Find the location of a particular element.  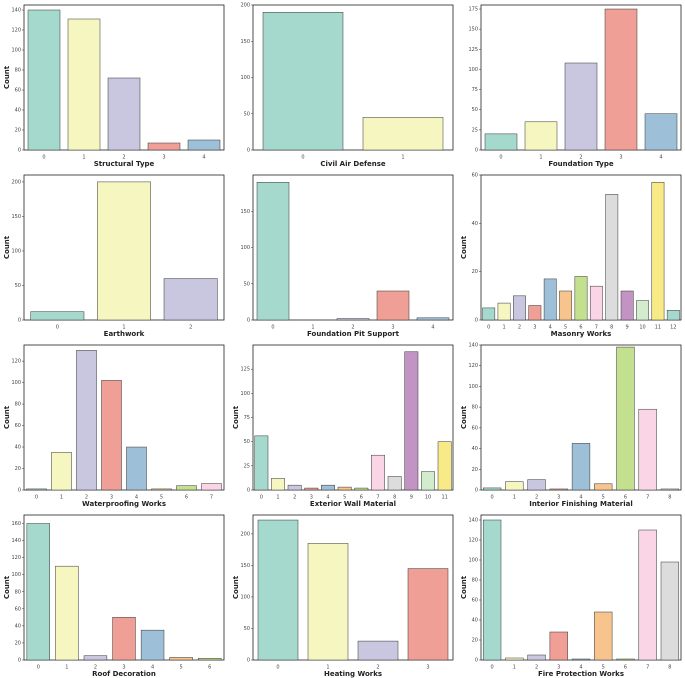

x-axis-label: Heating Works is located at coordinates (353, 674).